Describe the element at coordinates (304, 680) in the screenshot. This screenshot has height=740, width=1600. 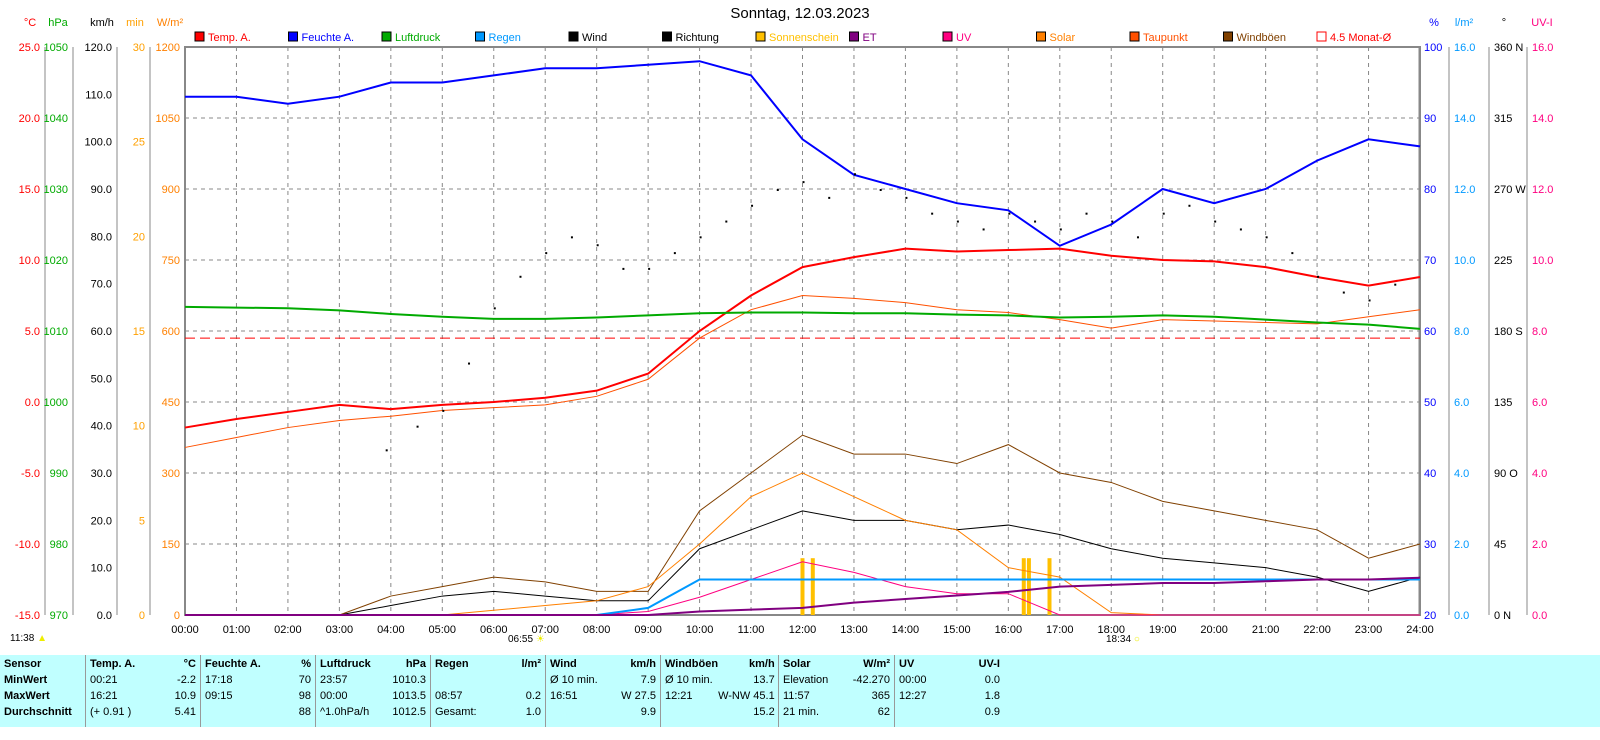
I see `cell-value: 70` at that location.